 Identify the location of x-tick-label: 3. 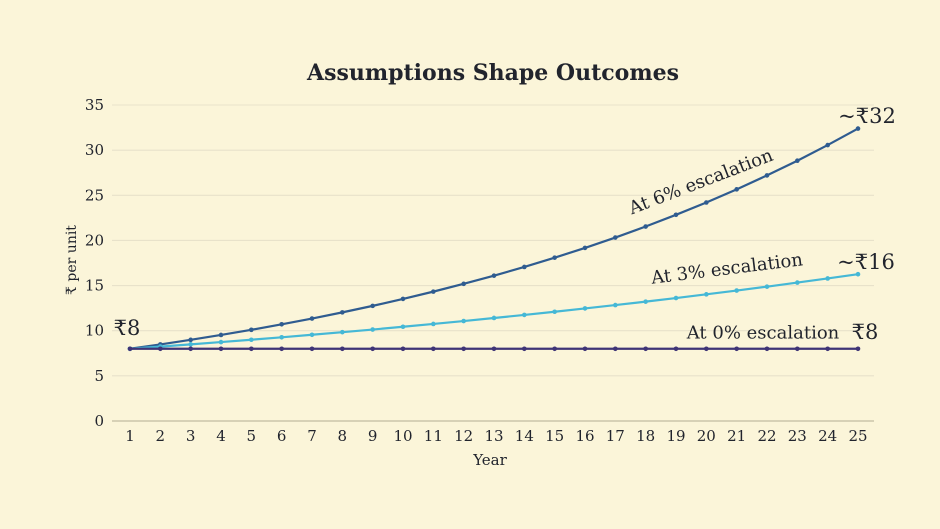
(191, 436).